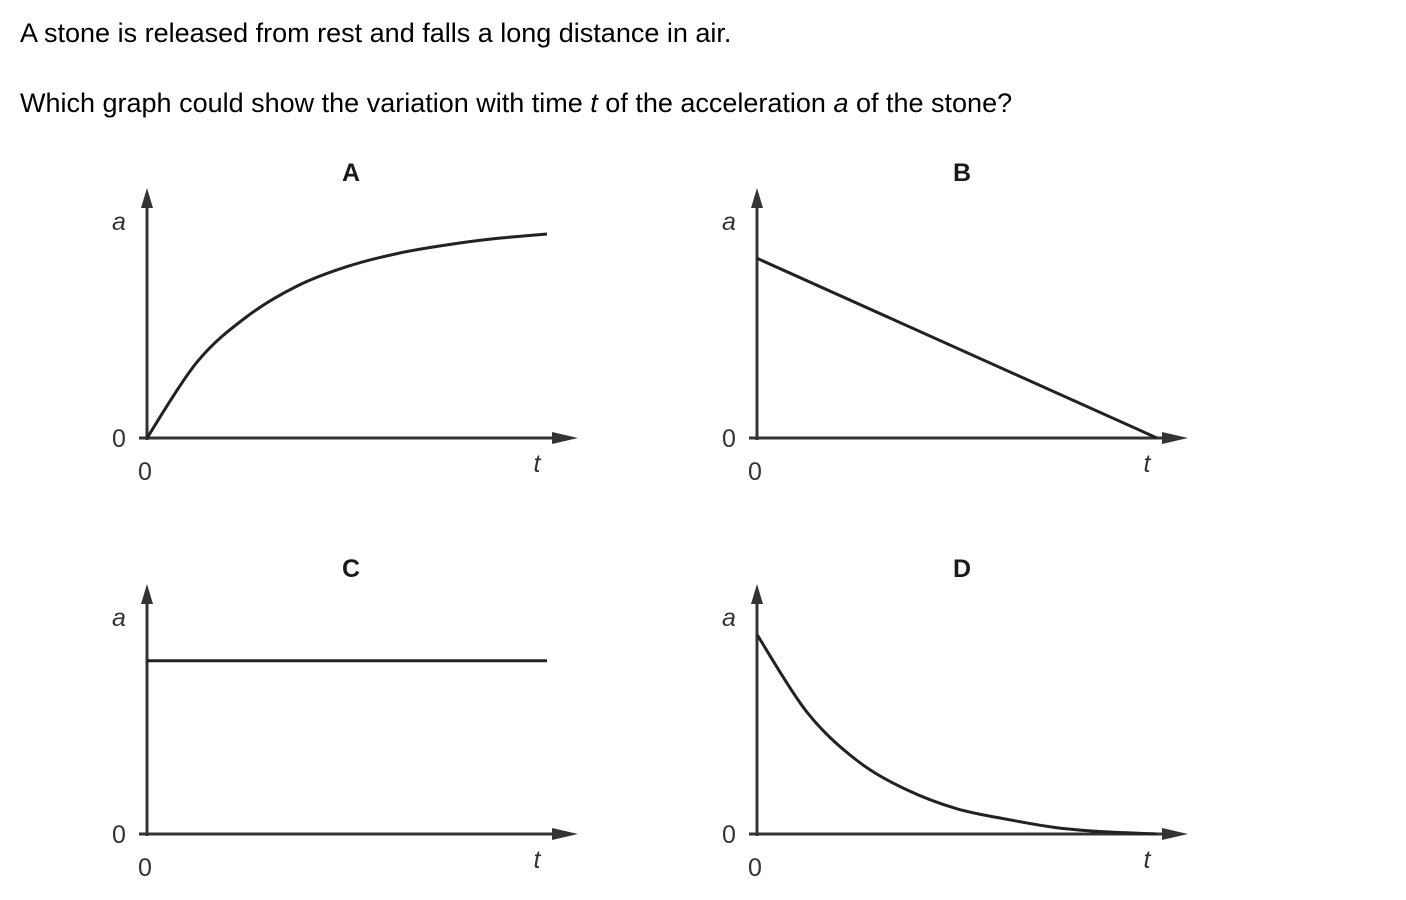 The width and height of the screenshot is (1406, 900). I want to click on acceleration-curve-d, so click(956, 734).